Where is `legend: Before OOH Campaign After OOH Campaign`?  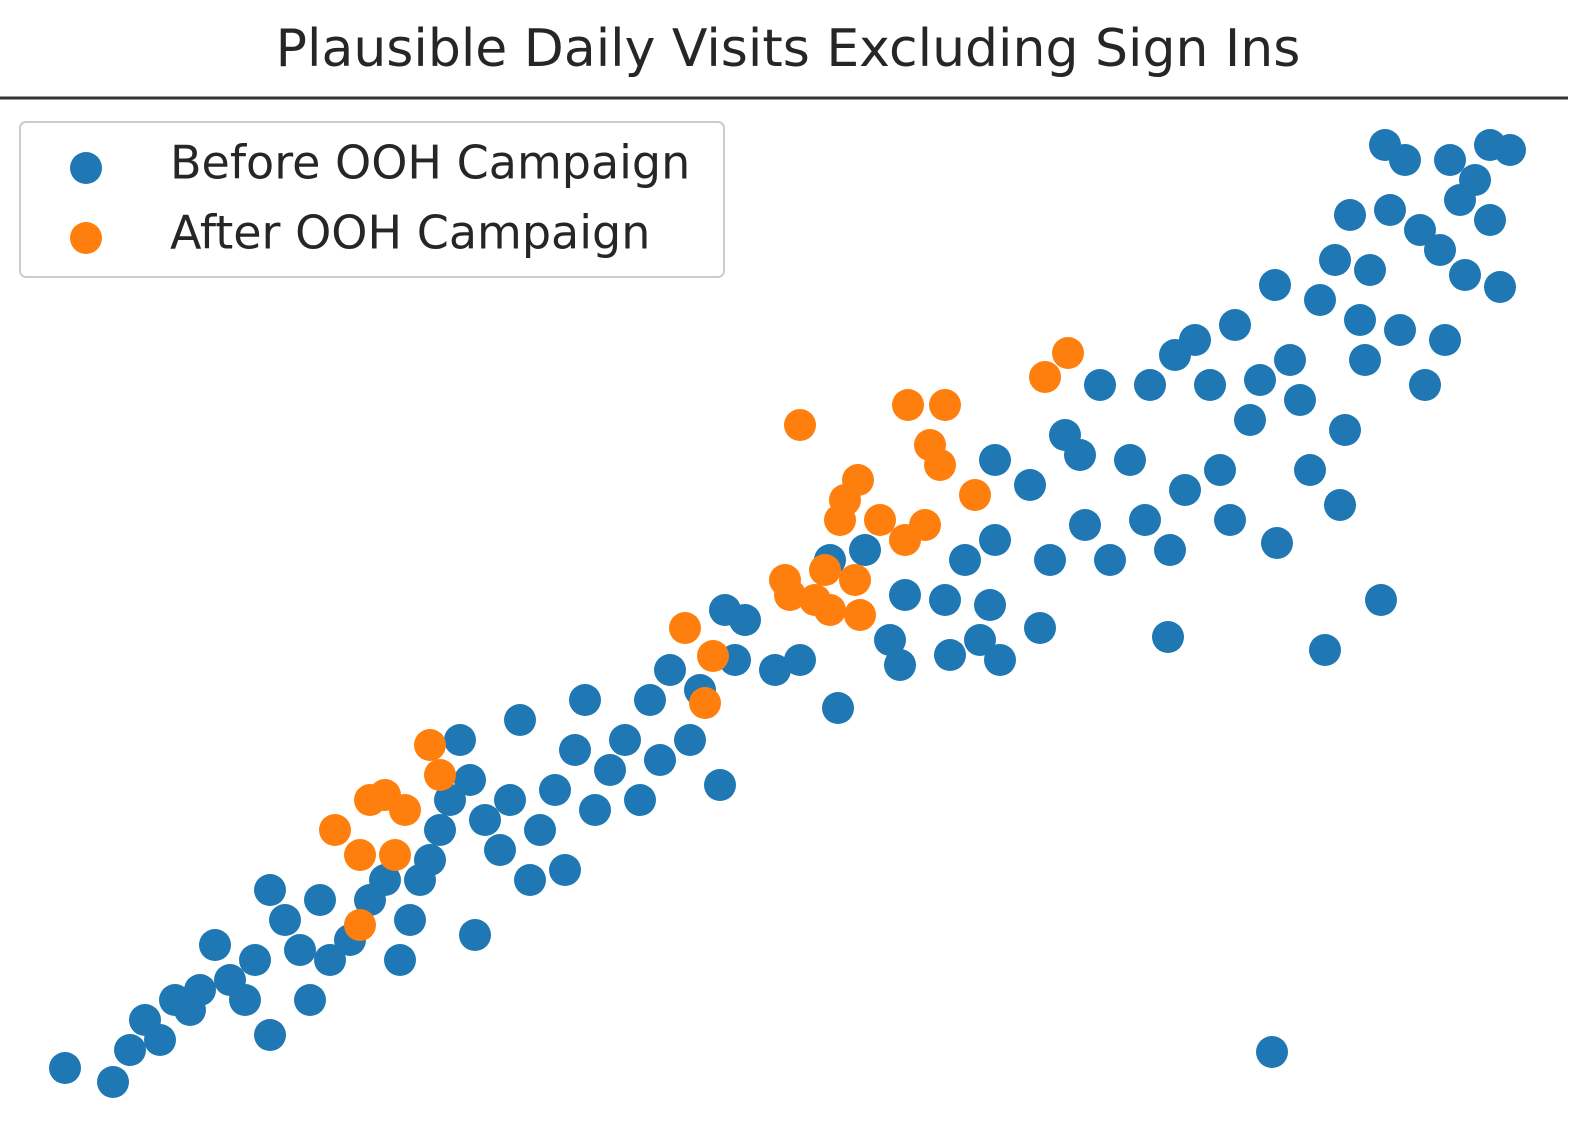 legend: Before OOH Campaign After OOH Campaign is located at coordinates (372, 199).